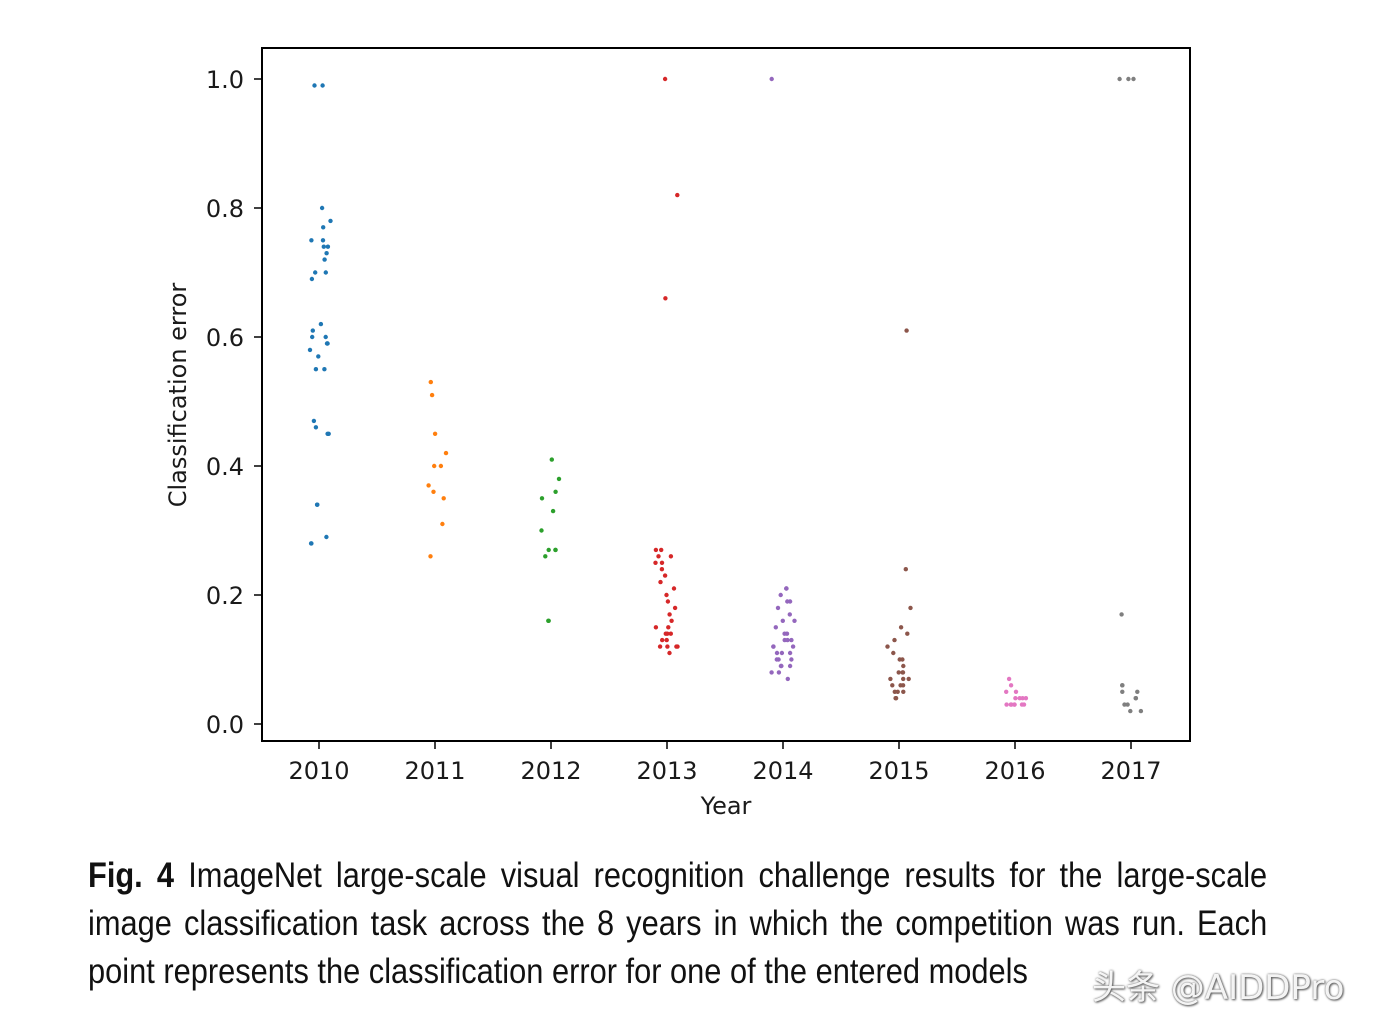 Image resolution: width=1392 pixels, height=1028 pixels. I want to click on y-tick-label-0.4: 0.4, so click(225, 467).